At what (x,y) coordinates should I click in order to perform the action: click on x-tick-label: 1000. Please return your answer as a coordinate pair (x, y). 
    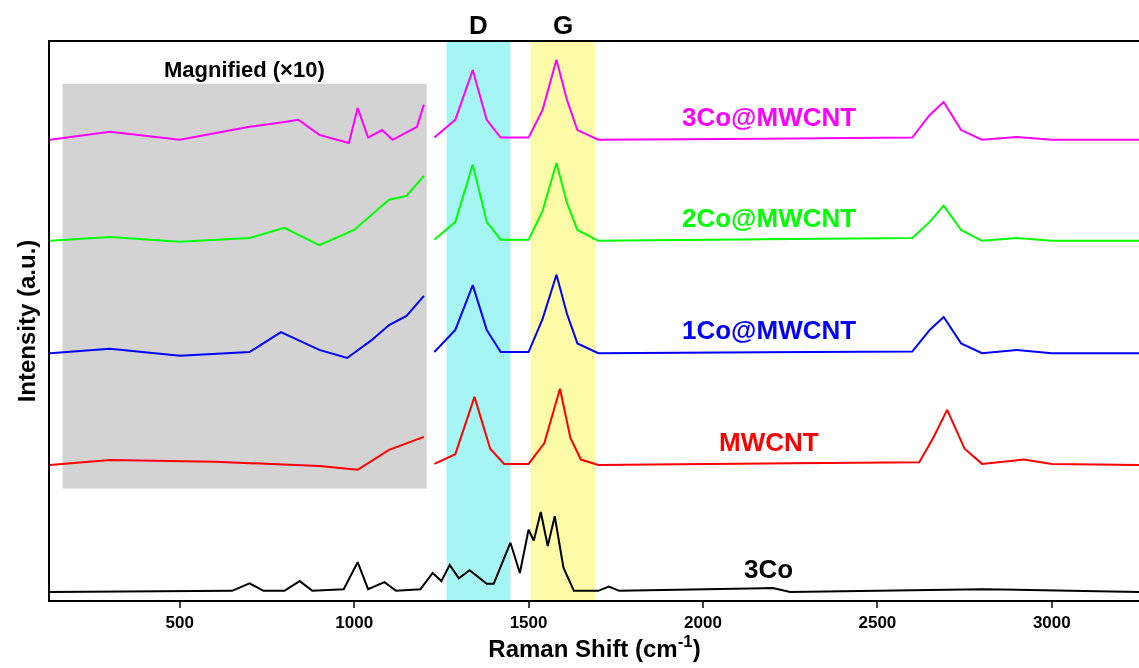
    Looking at the image, I should click on (354, 623).